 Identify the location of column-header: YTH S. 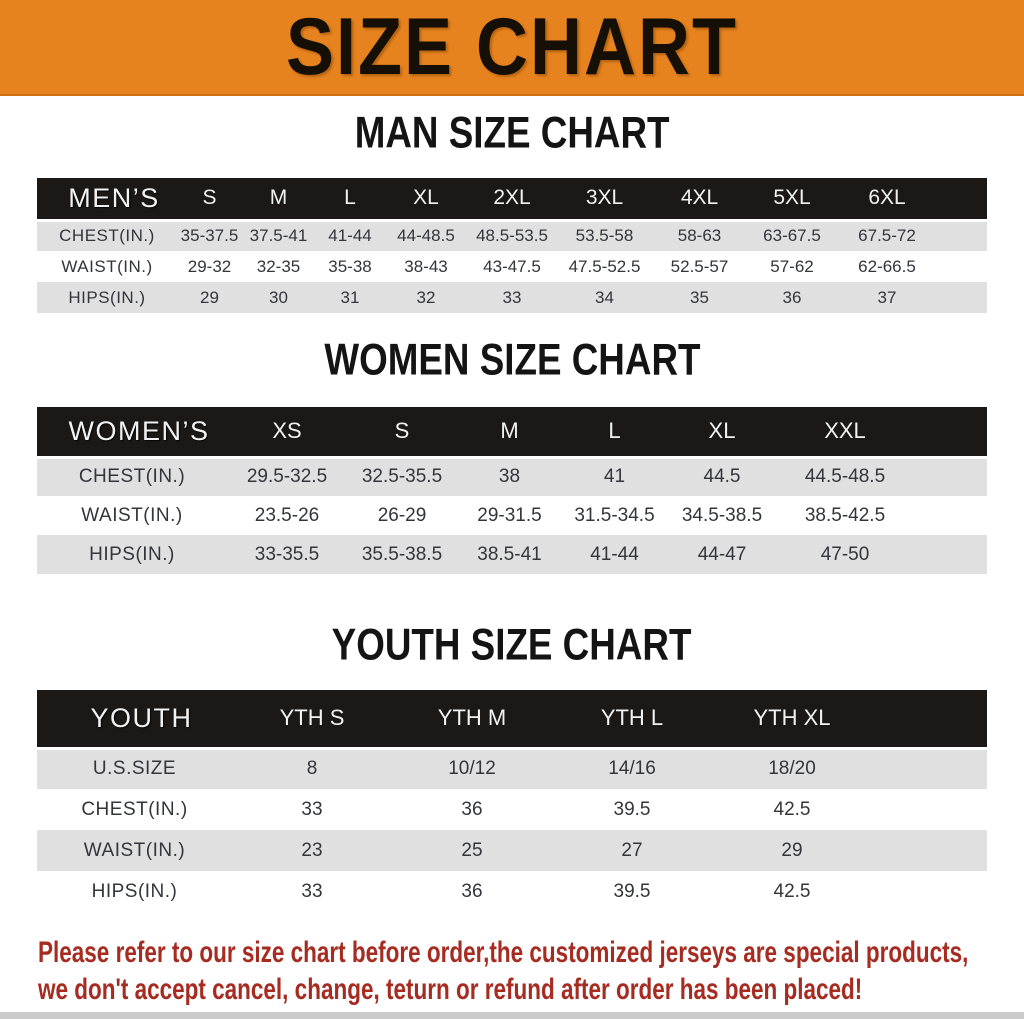
(312, 720).